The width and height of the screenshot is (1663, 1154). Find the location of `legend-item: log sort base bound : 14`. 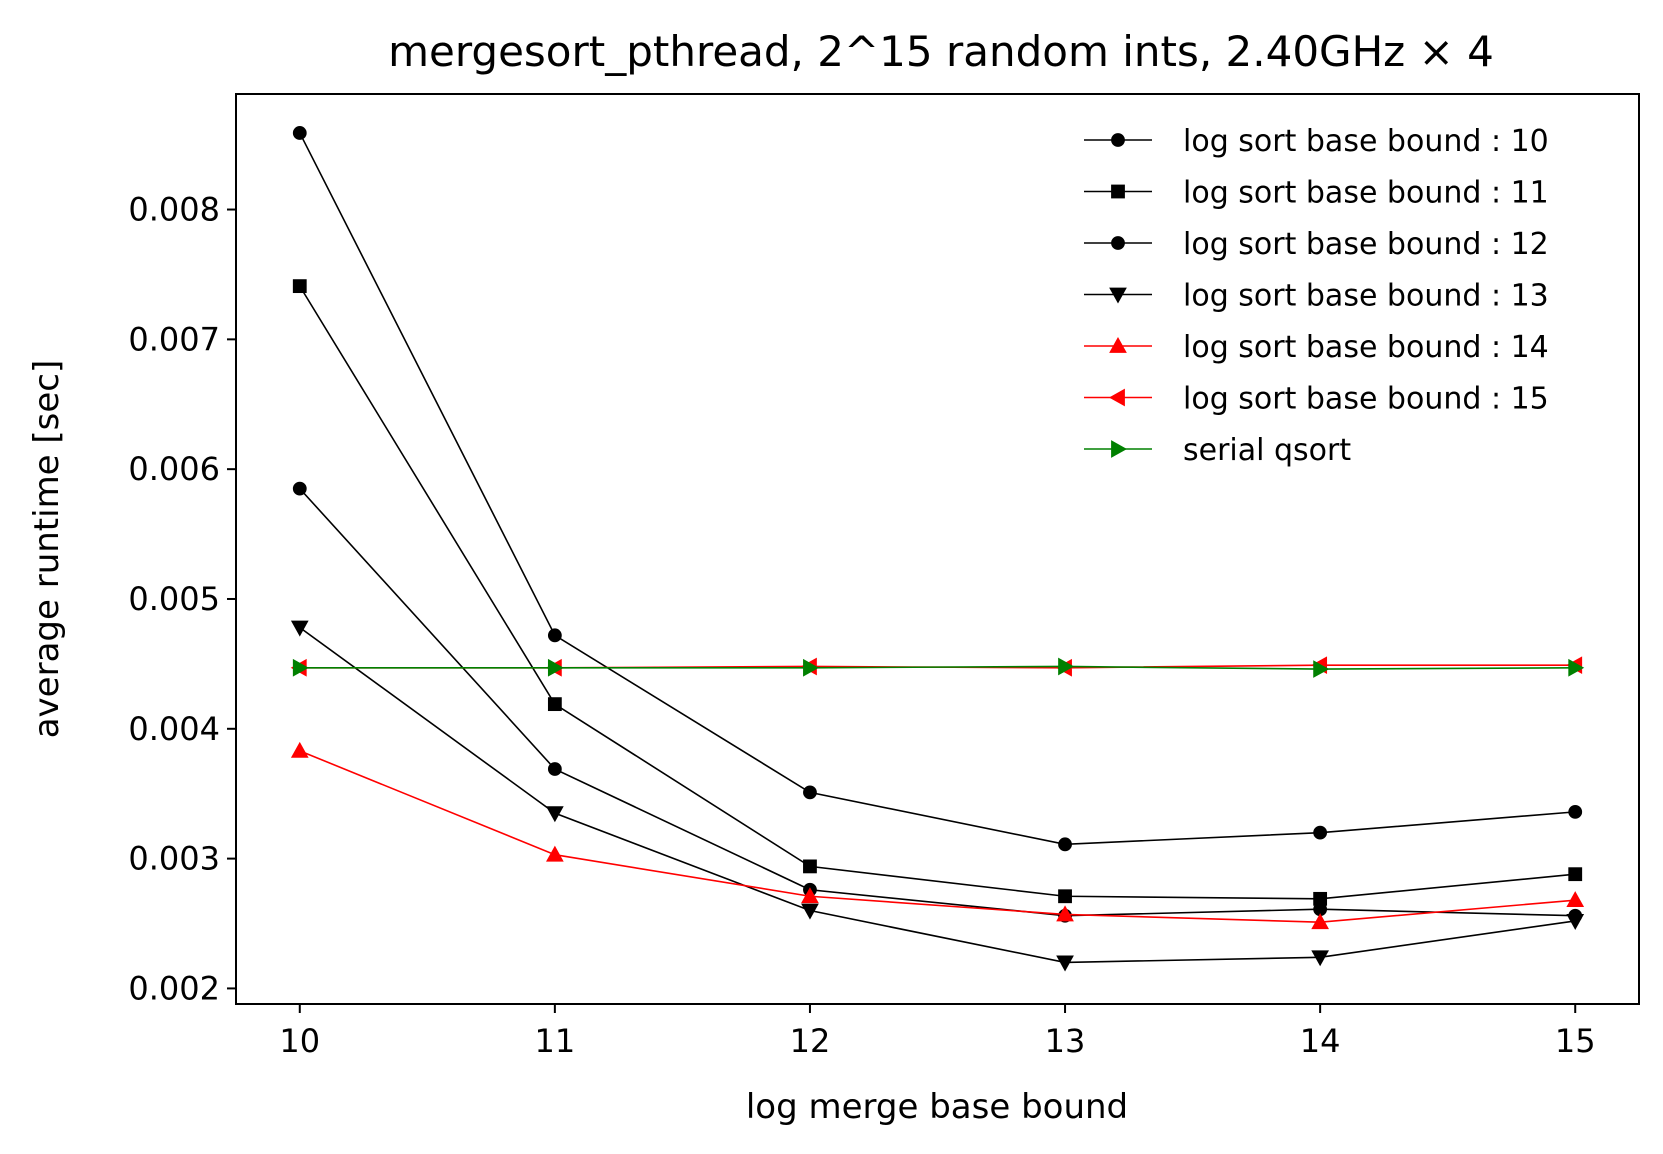

legend-item: log sort base bound : 14 is located at coordinates (1316, 347).